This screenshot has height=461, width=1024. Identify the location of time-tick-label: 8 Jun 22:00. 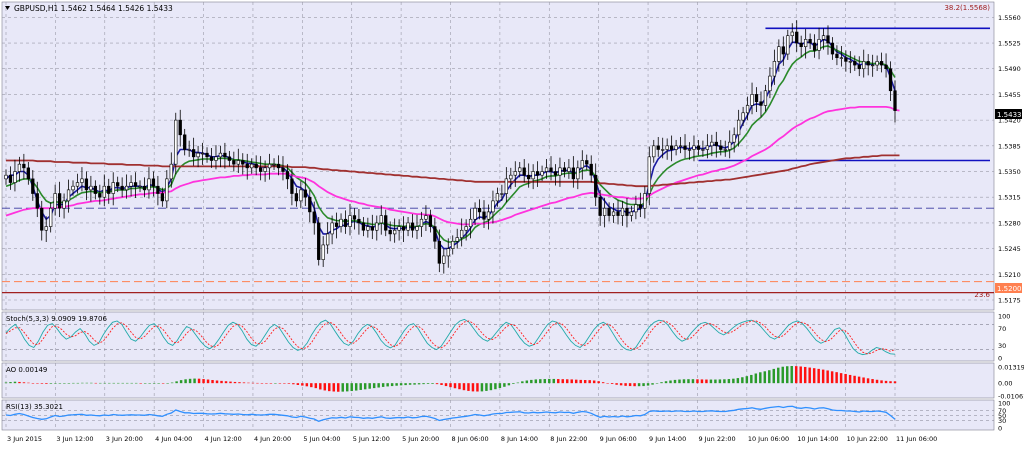
(568, 439).